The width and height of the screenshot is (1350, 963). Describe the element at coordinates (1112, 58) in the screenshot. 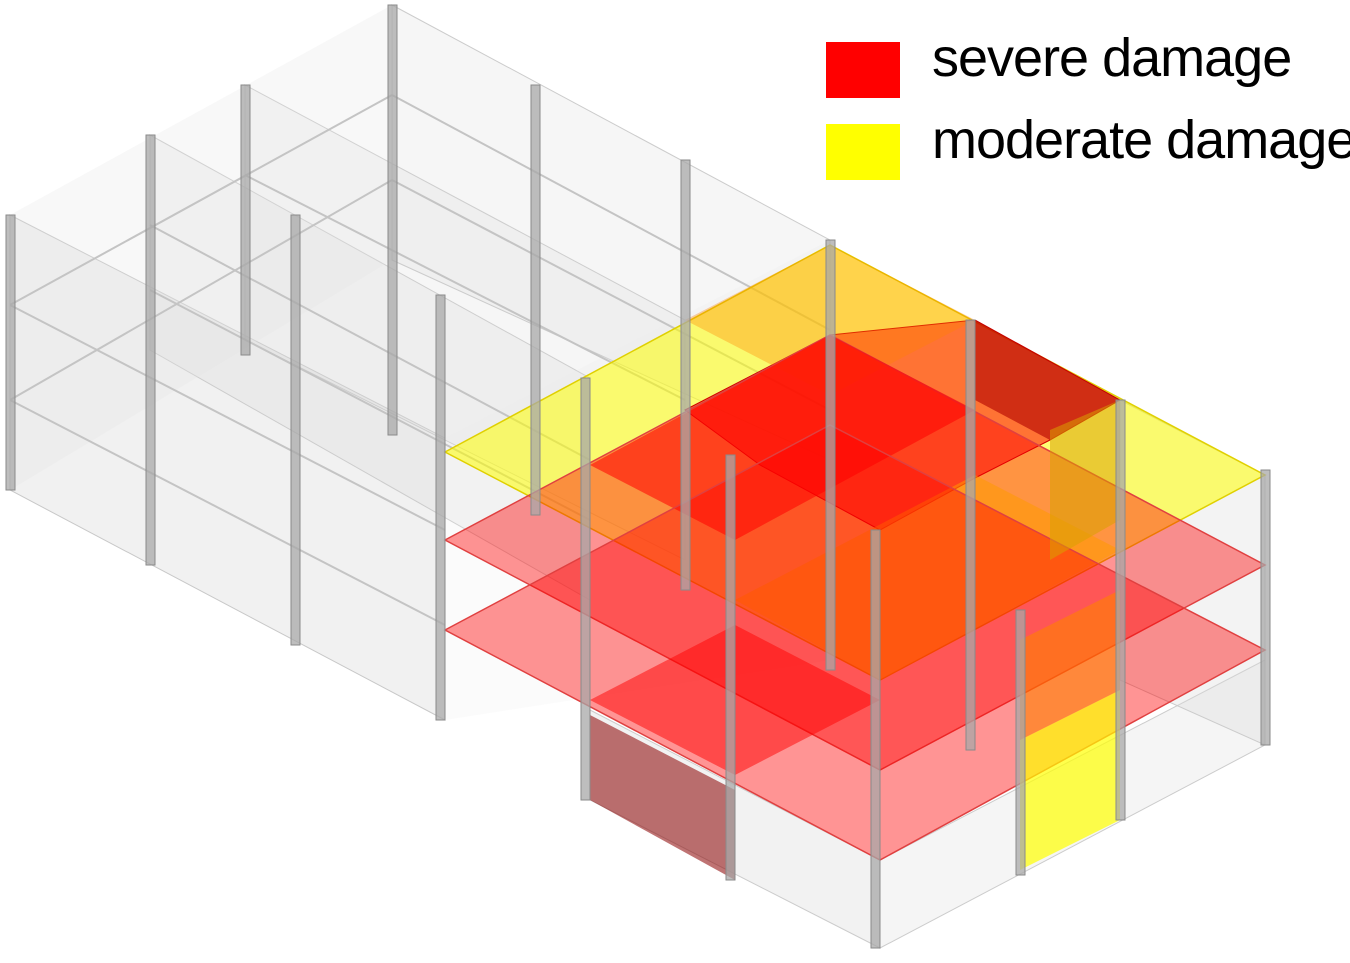

I see `legend-label-severe: severe damage` at that location.